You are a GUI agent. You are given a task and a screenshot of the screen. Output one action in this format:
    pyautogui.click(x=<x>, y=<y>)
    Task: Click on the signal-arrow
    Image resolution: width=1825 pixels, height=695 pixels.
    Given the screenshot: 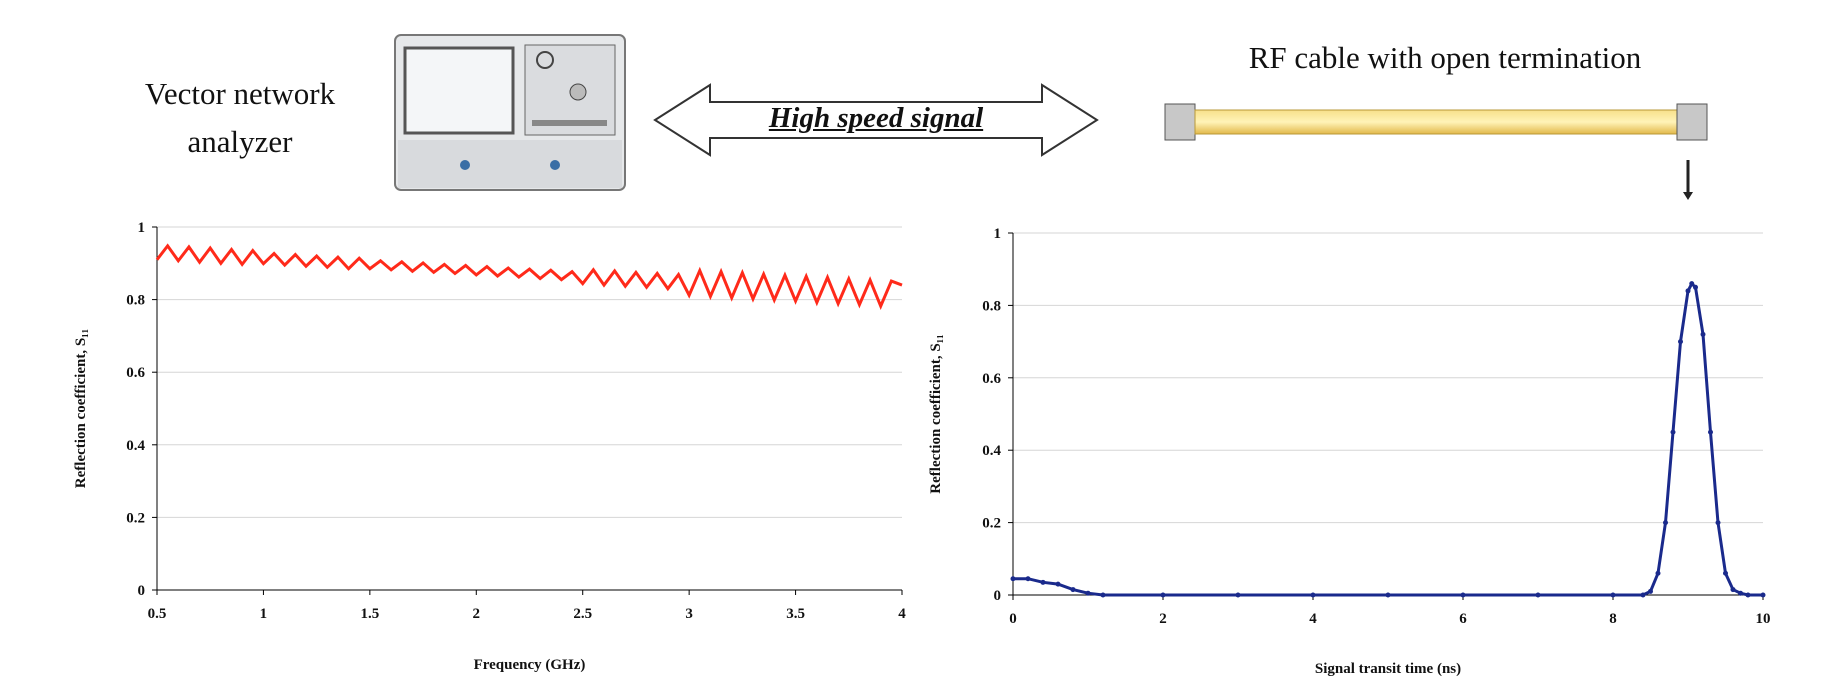 What is the action you would take?
    pyautogui.click(x=876, y=120)
    